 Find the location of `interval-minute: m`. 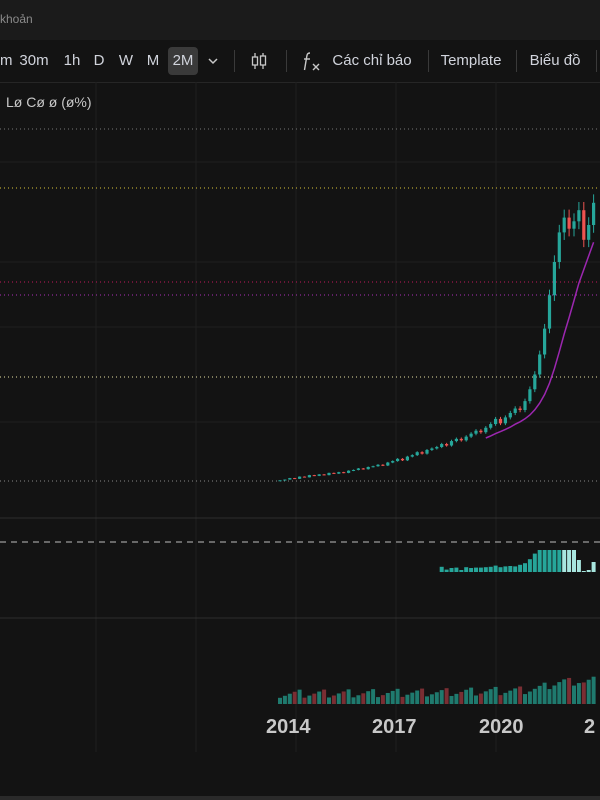

interval-minute: m is located at coordinates (6, 60).